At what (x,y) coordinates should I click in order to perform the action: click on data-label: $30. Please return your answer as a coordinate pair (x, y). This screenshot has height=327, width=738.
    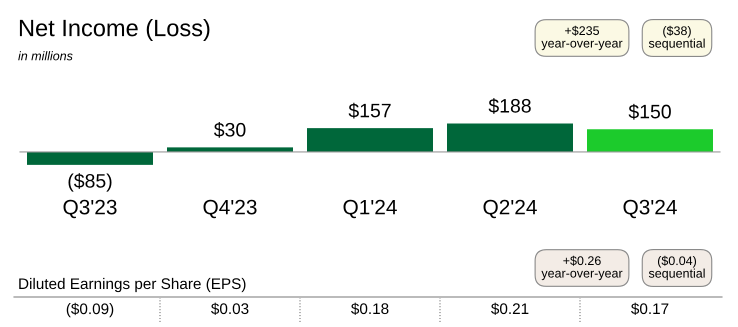
    Looking at the image, I should click on (230, 130).